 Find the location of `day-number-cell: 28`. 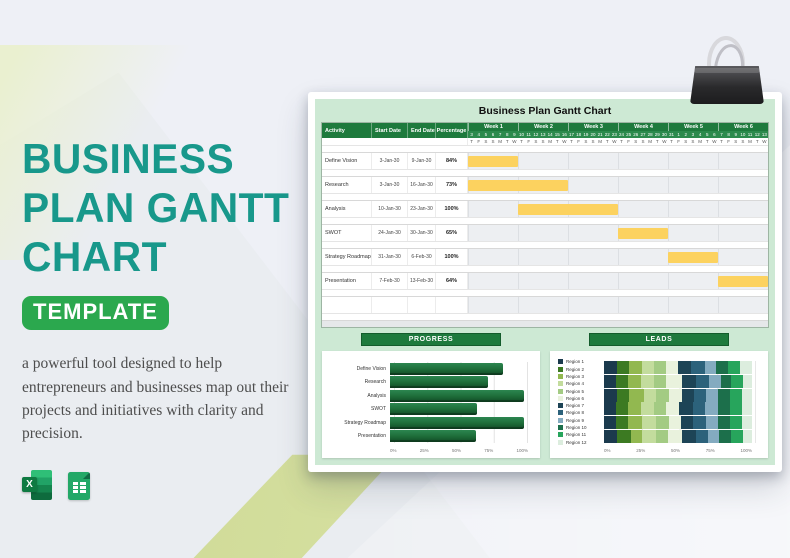

day-number-cell: 28 is located at coordinates (650, 134).